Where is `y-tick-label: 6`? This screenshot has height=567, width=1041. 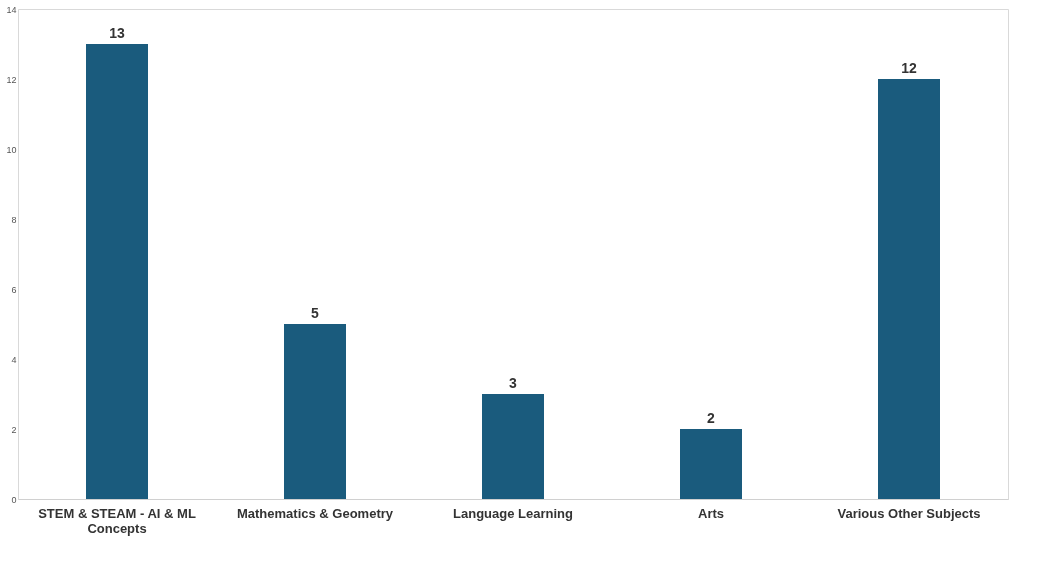
y-tick-label: 6 is located at coordinates (14, 289).